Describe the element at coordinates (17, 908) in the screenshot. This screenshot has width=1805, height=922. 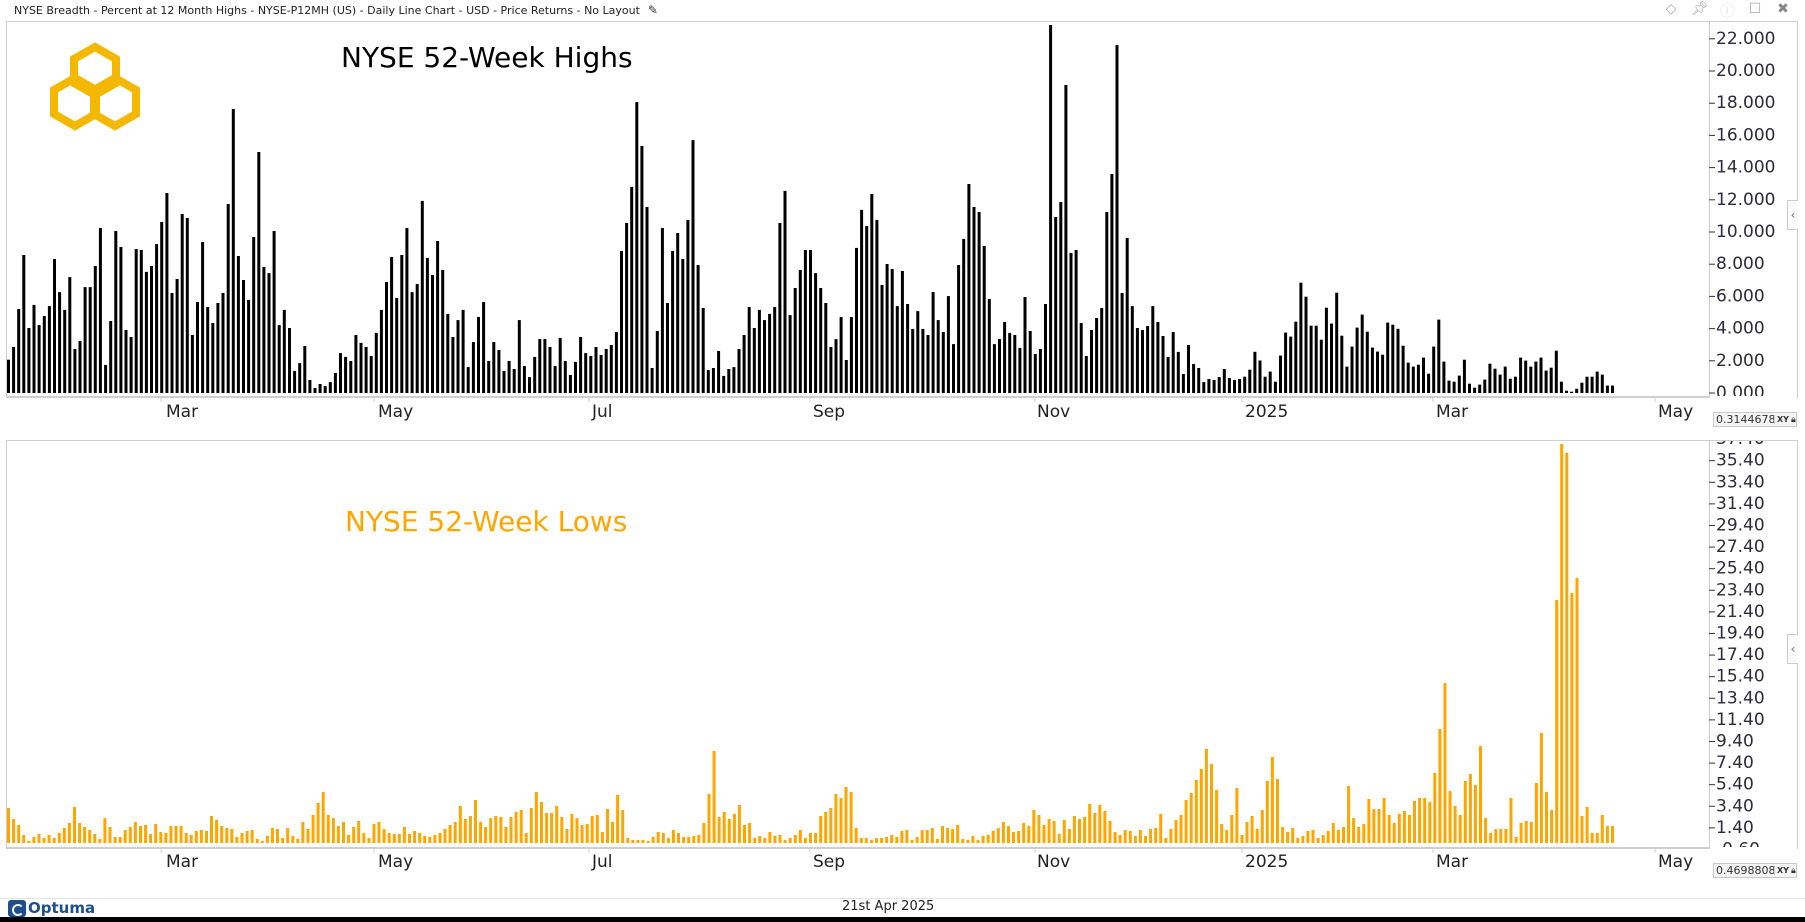
I see `optuma-logo-icon` at that location.